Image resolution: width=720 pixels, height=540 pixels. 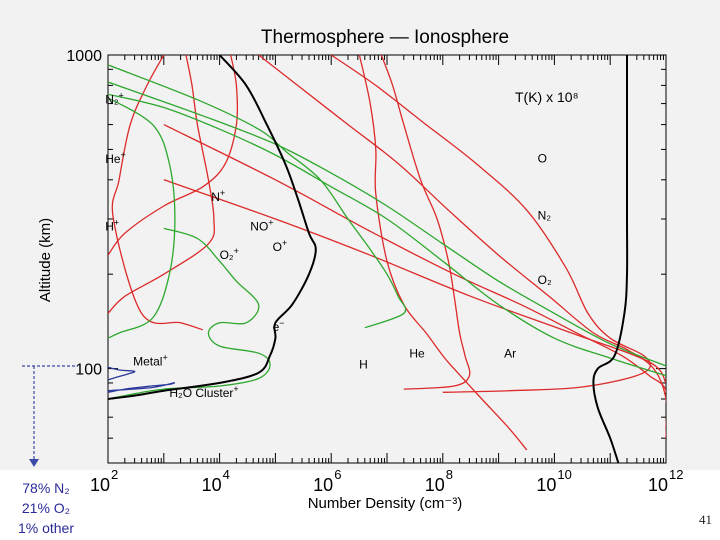 I want to click on y-axis-label: Altitude (km), so click(x=45, y=260).